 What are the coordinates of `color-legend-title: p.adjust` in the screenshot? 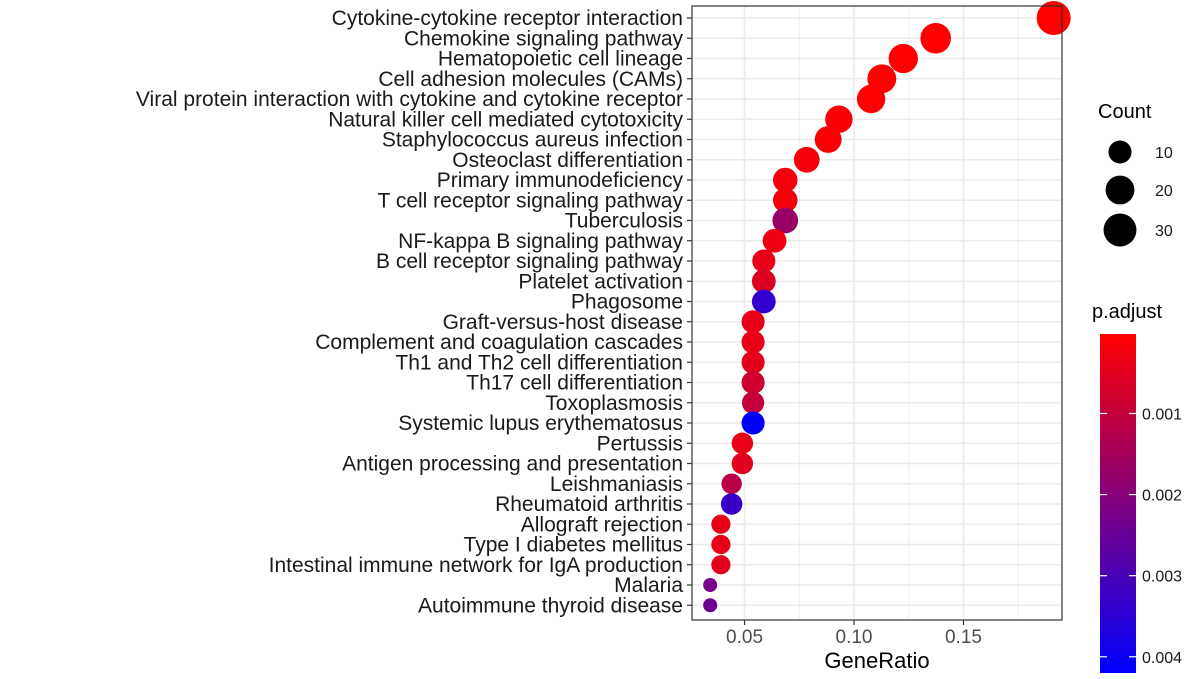 It's located at (1127, 312).